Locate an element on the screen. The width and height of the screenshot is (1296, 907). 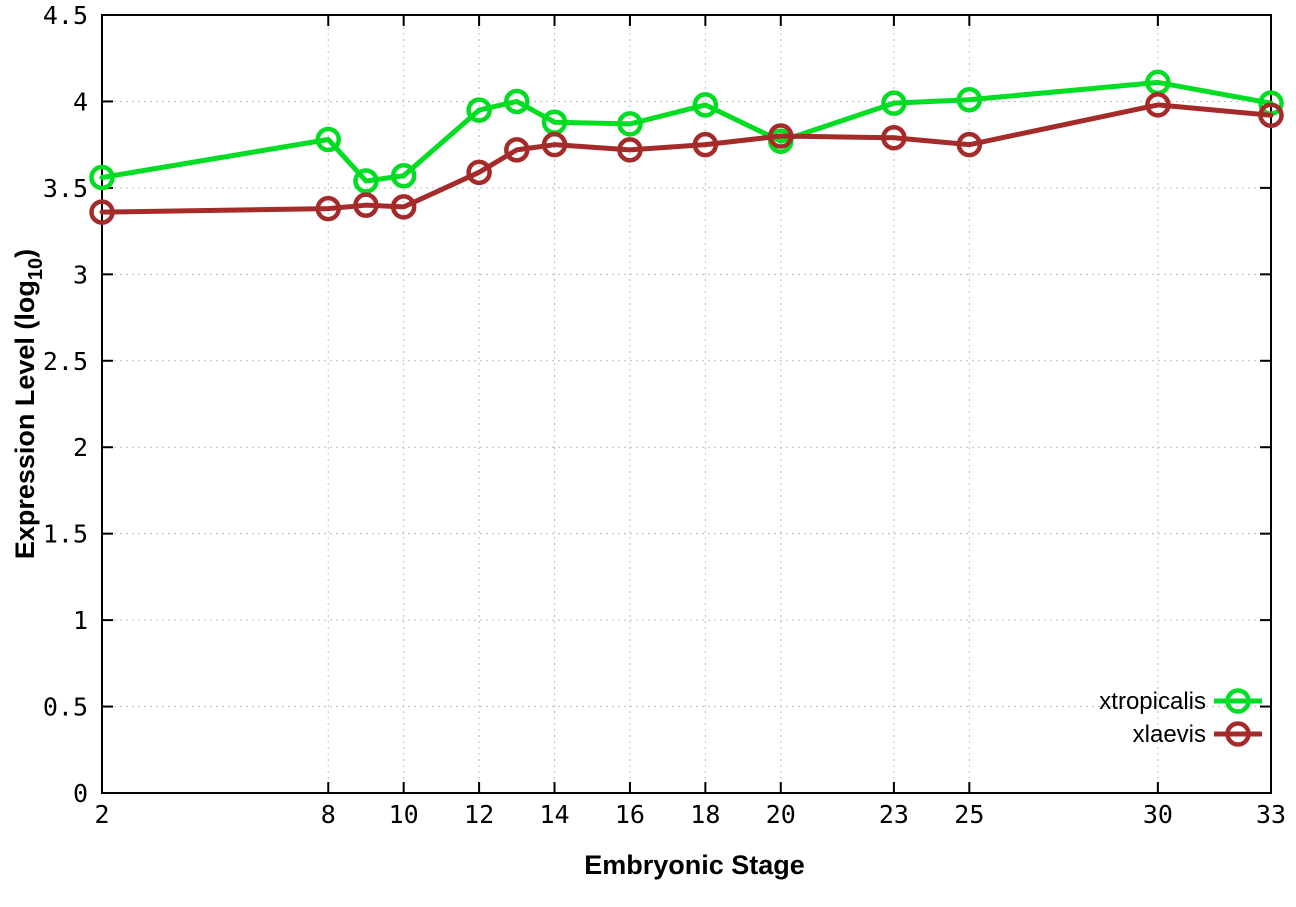
x-tick-label: 25 is located at coordinates (969, 814).